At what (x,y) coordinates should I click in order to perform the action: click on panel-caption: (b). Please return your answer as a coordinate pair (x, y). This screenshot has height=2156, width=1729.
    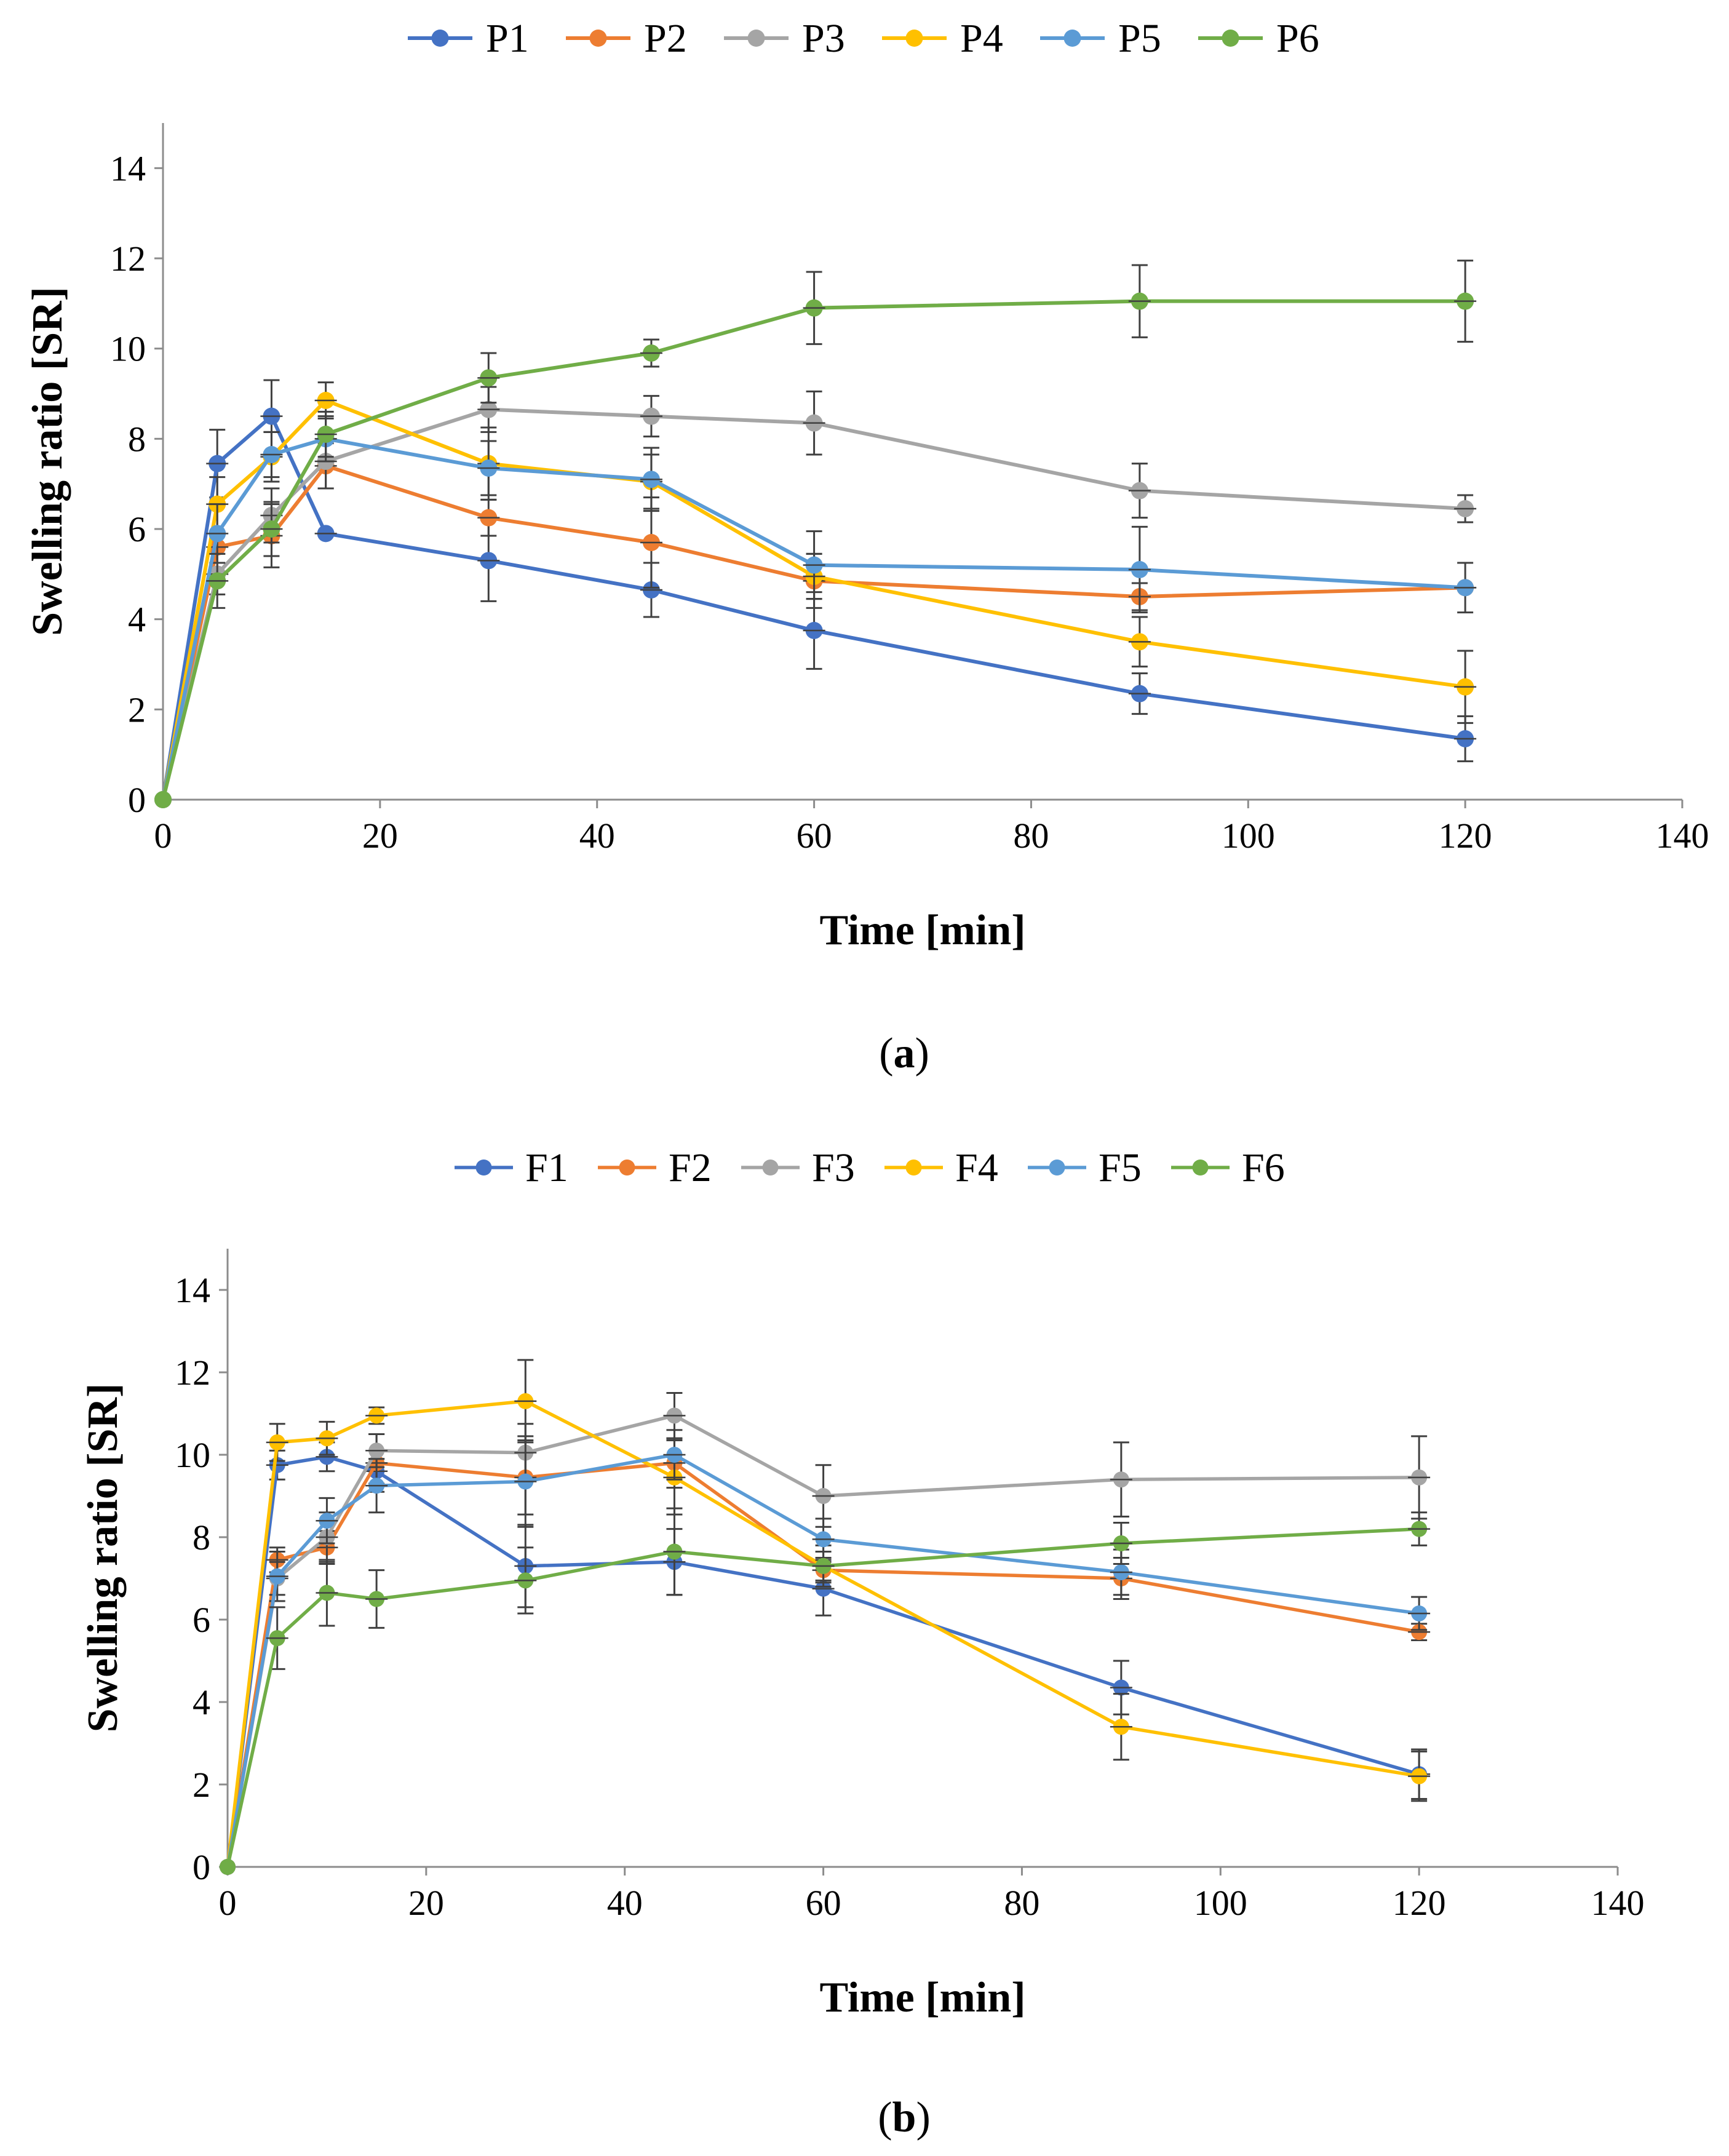
    Looking at the image, I should click on (904, 2117).